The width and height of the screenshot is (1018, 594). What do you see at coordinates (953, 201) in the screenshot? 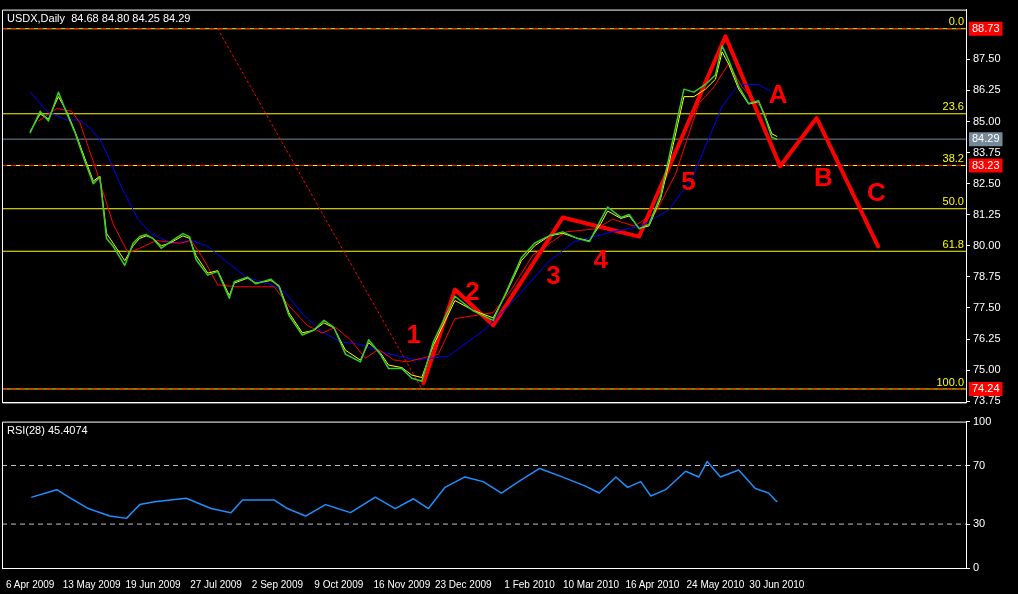
I see `annotation: 50.0` at bounding box center [953, 201].